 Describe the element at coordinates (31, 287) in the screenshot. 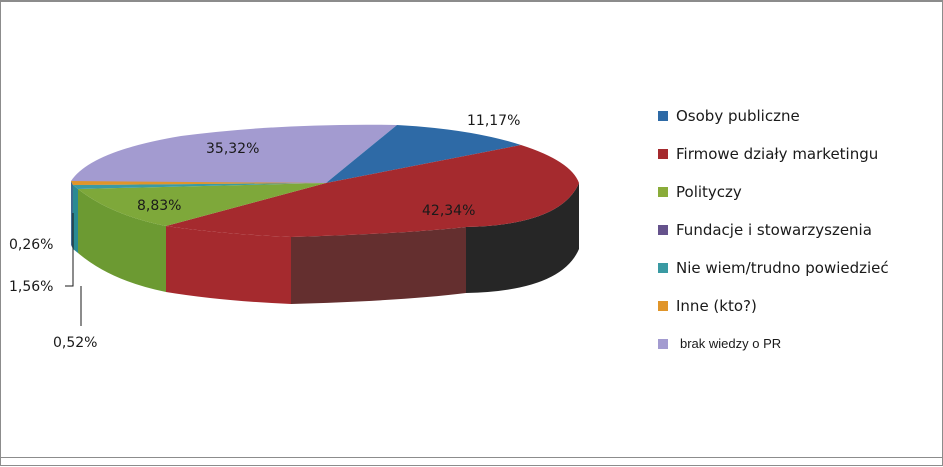

I see `data-label-nie-wiem: 1,56%` at that location.